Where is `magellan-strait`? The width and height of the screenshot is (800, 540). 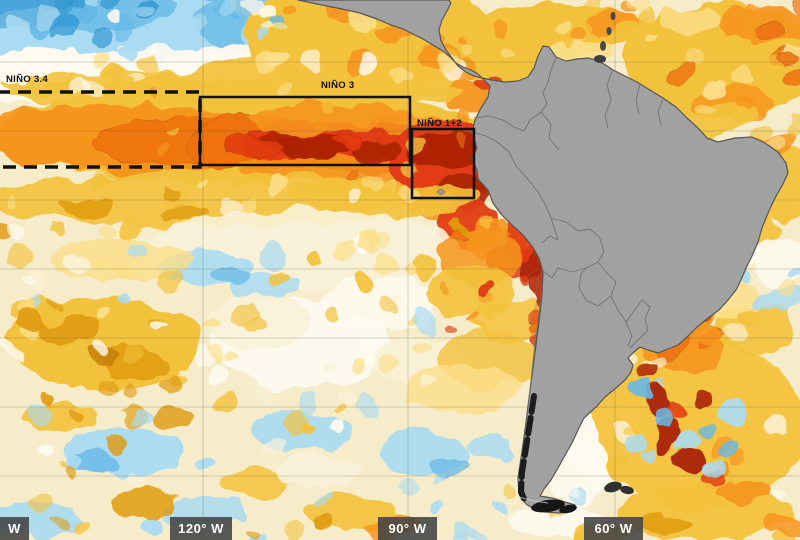
magellan-strait is located at coordinates (533, 500).